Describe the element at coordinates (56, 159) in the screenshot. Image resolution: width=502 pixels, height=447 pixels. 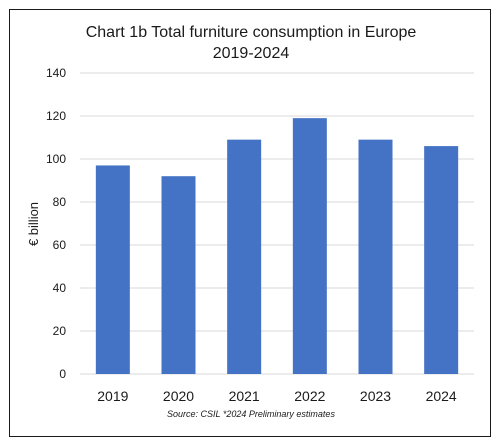
I see `y-tick-label: 100` at that location.